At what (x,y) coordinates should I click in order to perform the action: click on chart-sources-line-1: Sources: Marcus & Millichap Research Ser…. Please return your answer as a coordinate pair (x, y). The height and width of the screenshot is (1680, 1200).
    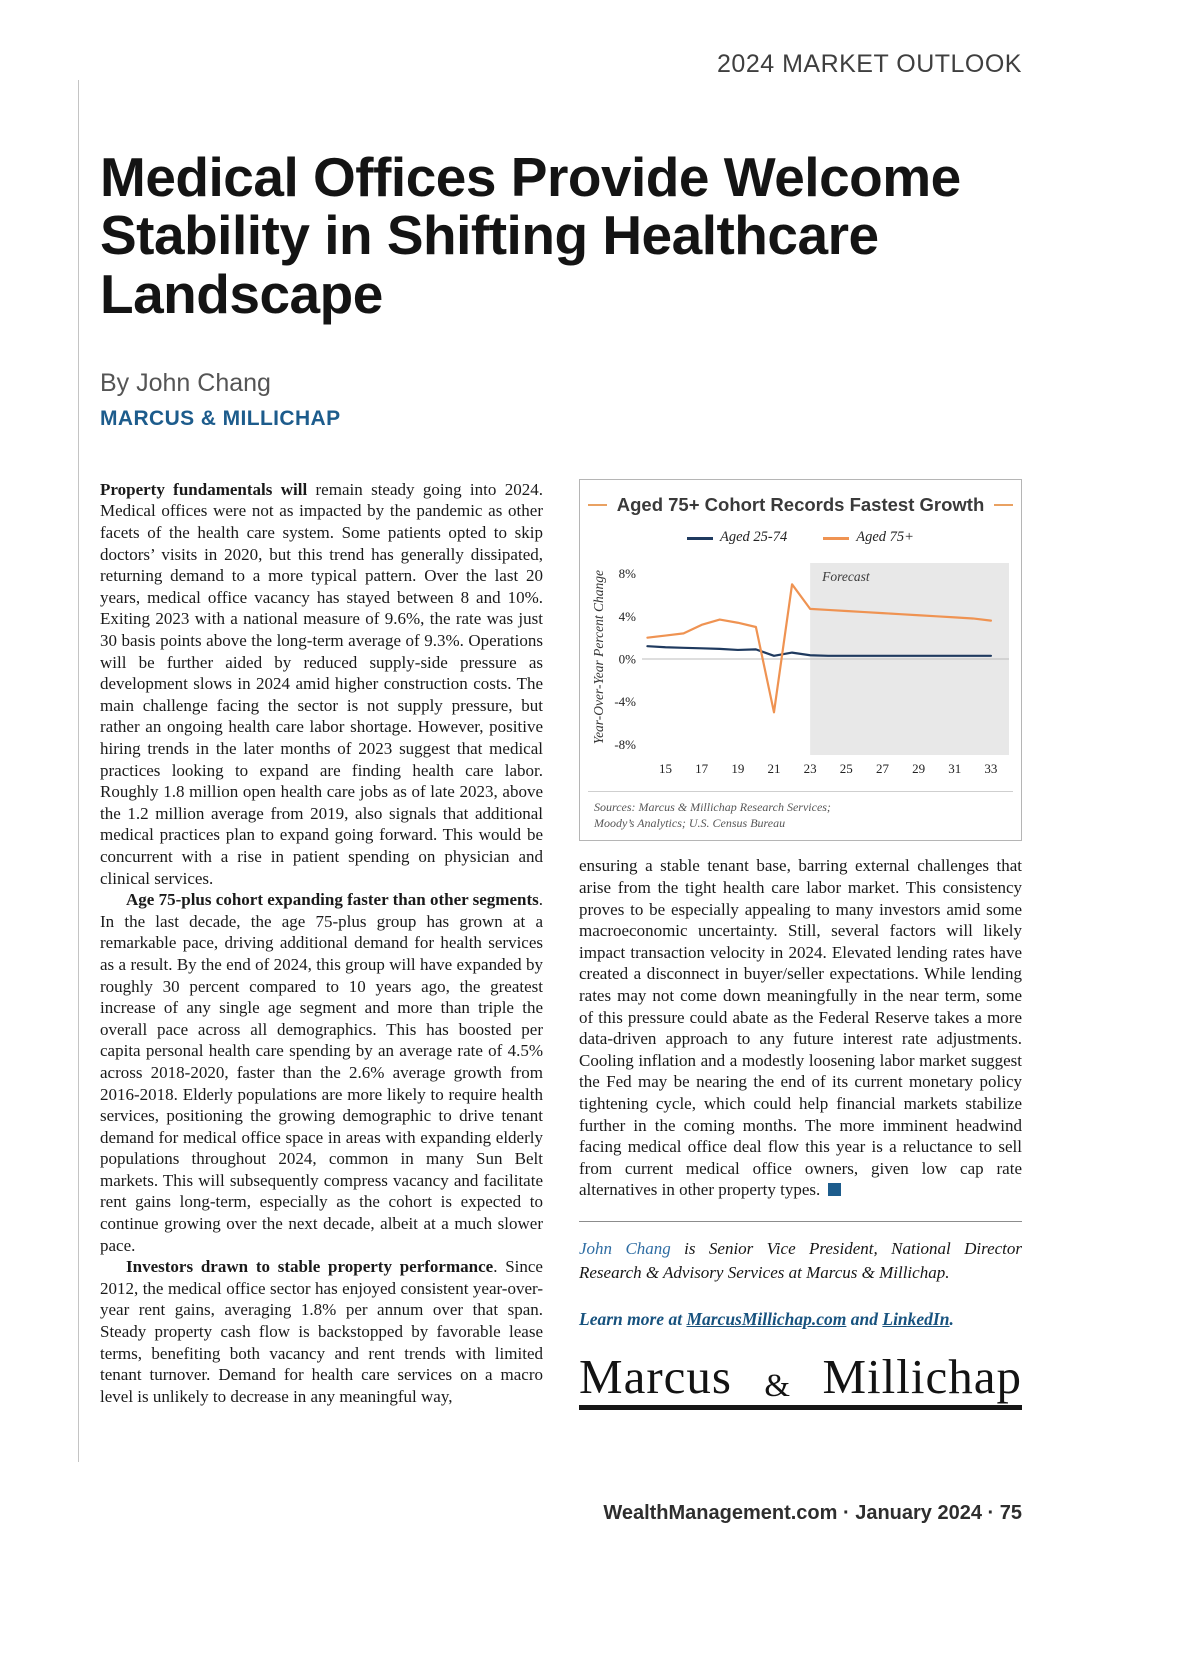
    Looking at the image, I should click on (712, 807).